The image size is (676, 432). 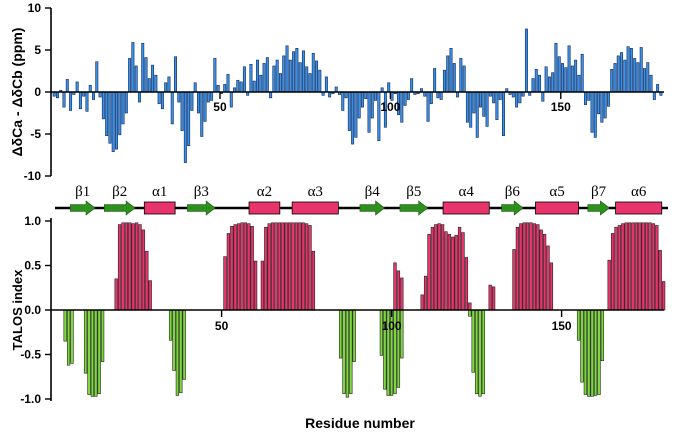 What do you see at coordinates (373, 192) in the screenshot?
I see `ss-label: β4` at bounding box center [373, 192].